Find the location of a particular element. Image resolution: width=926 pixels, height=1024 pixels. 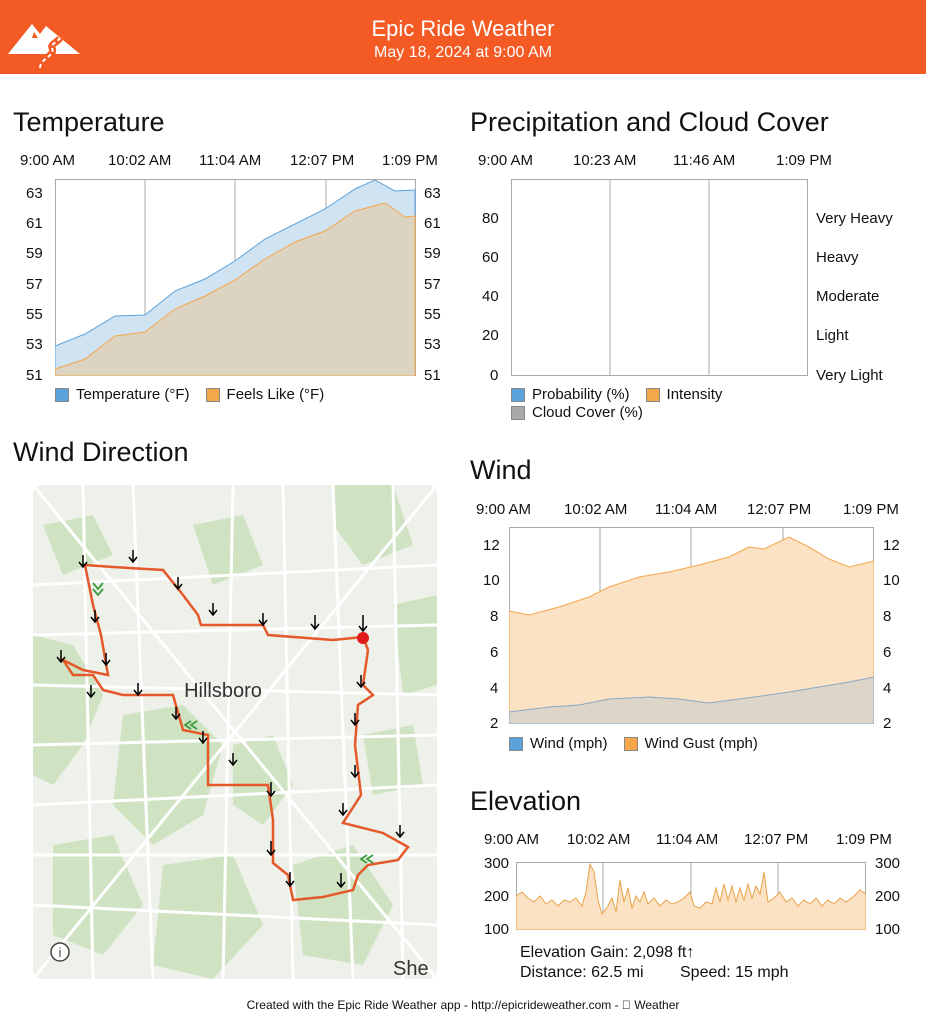

wind-y-tick-right: 8 is located at coordinates (887, 616).